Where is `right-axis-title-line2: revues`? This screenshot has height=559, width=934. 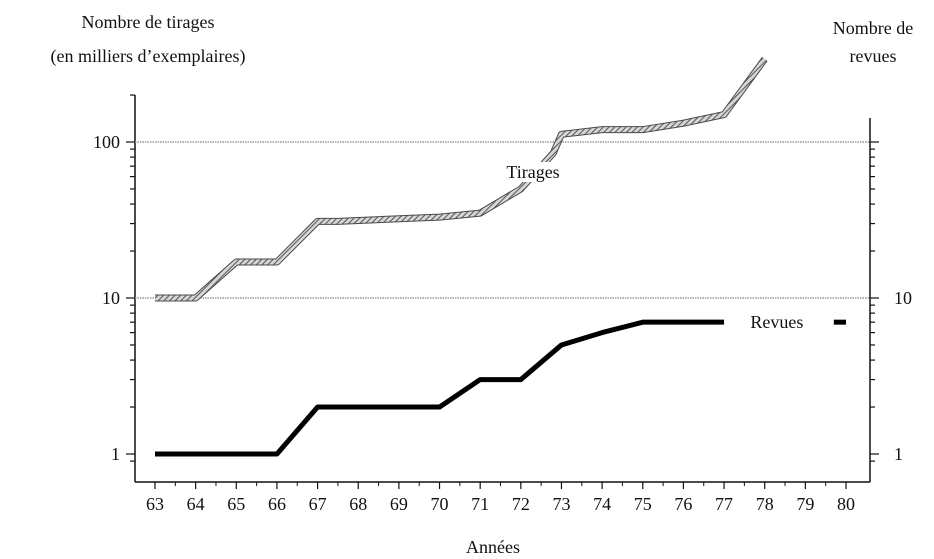 right-axis-title-line2: revues is located at coordinates (873, 56).